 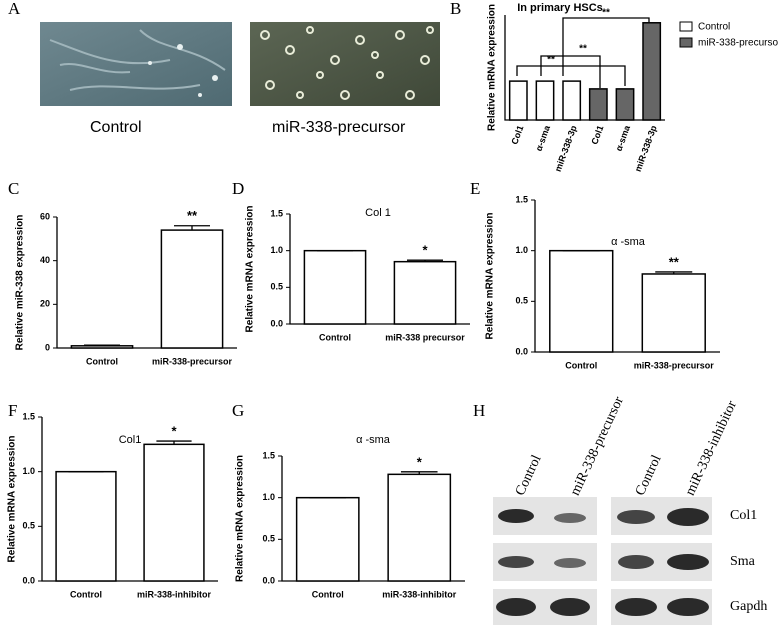 I want to click on blot-row-label: Col1, so click(x=743, y=515).